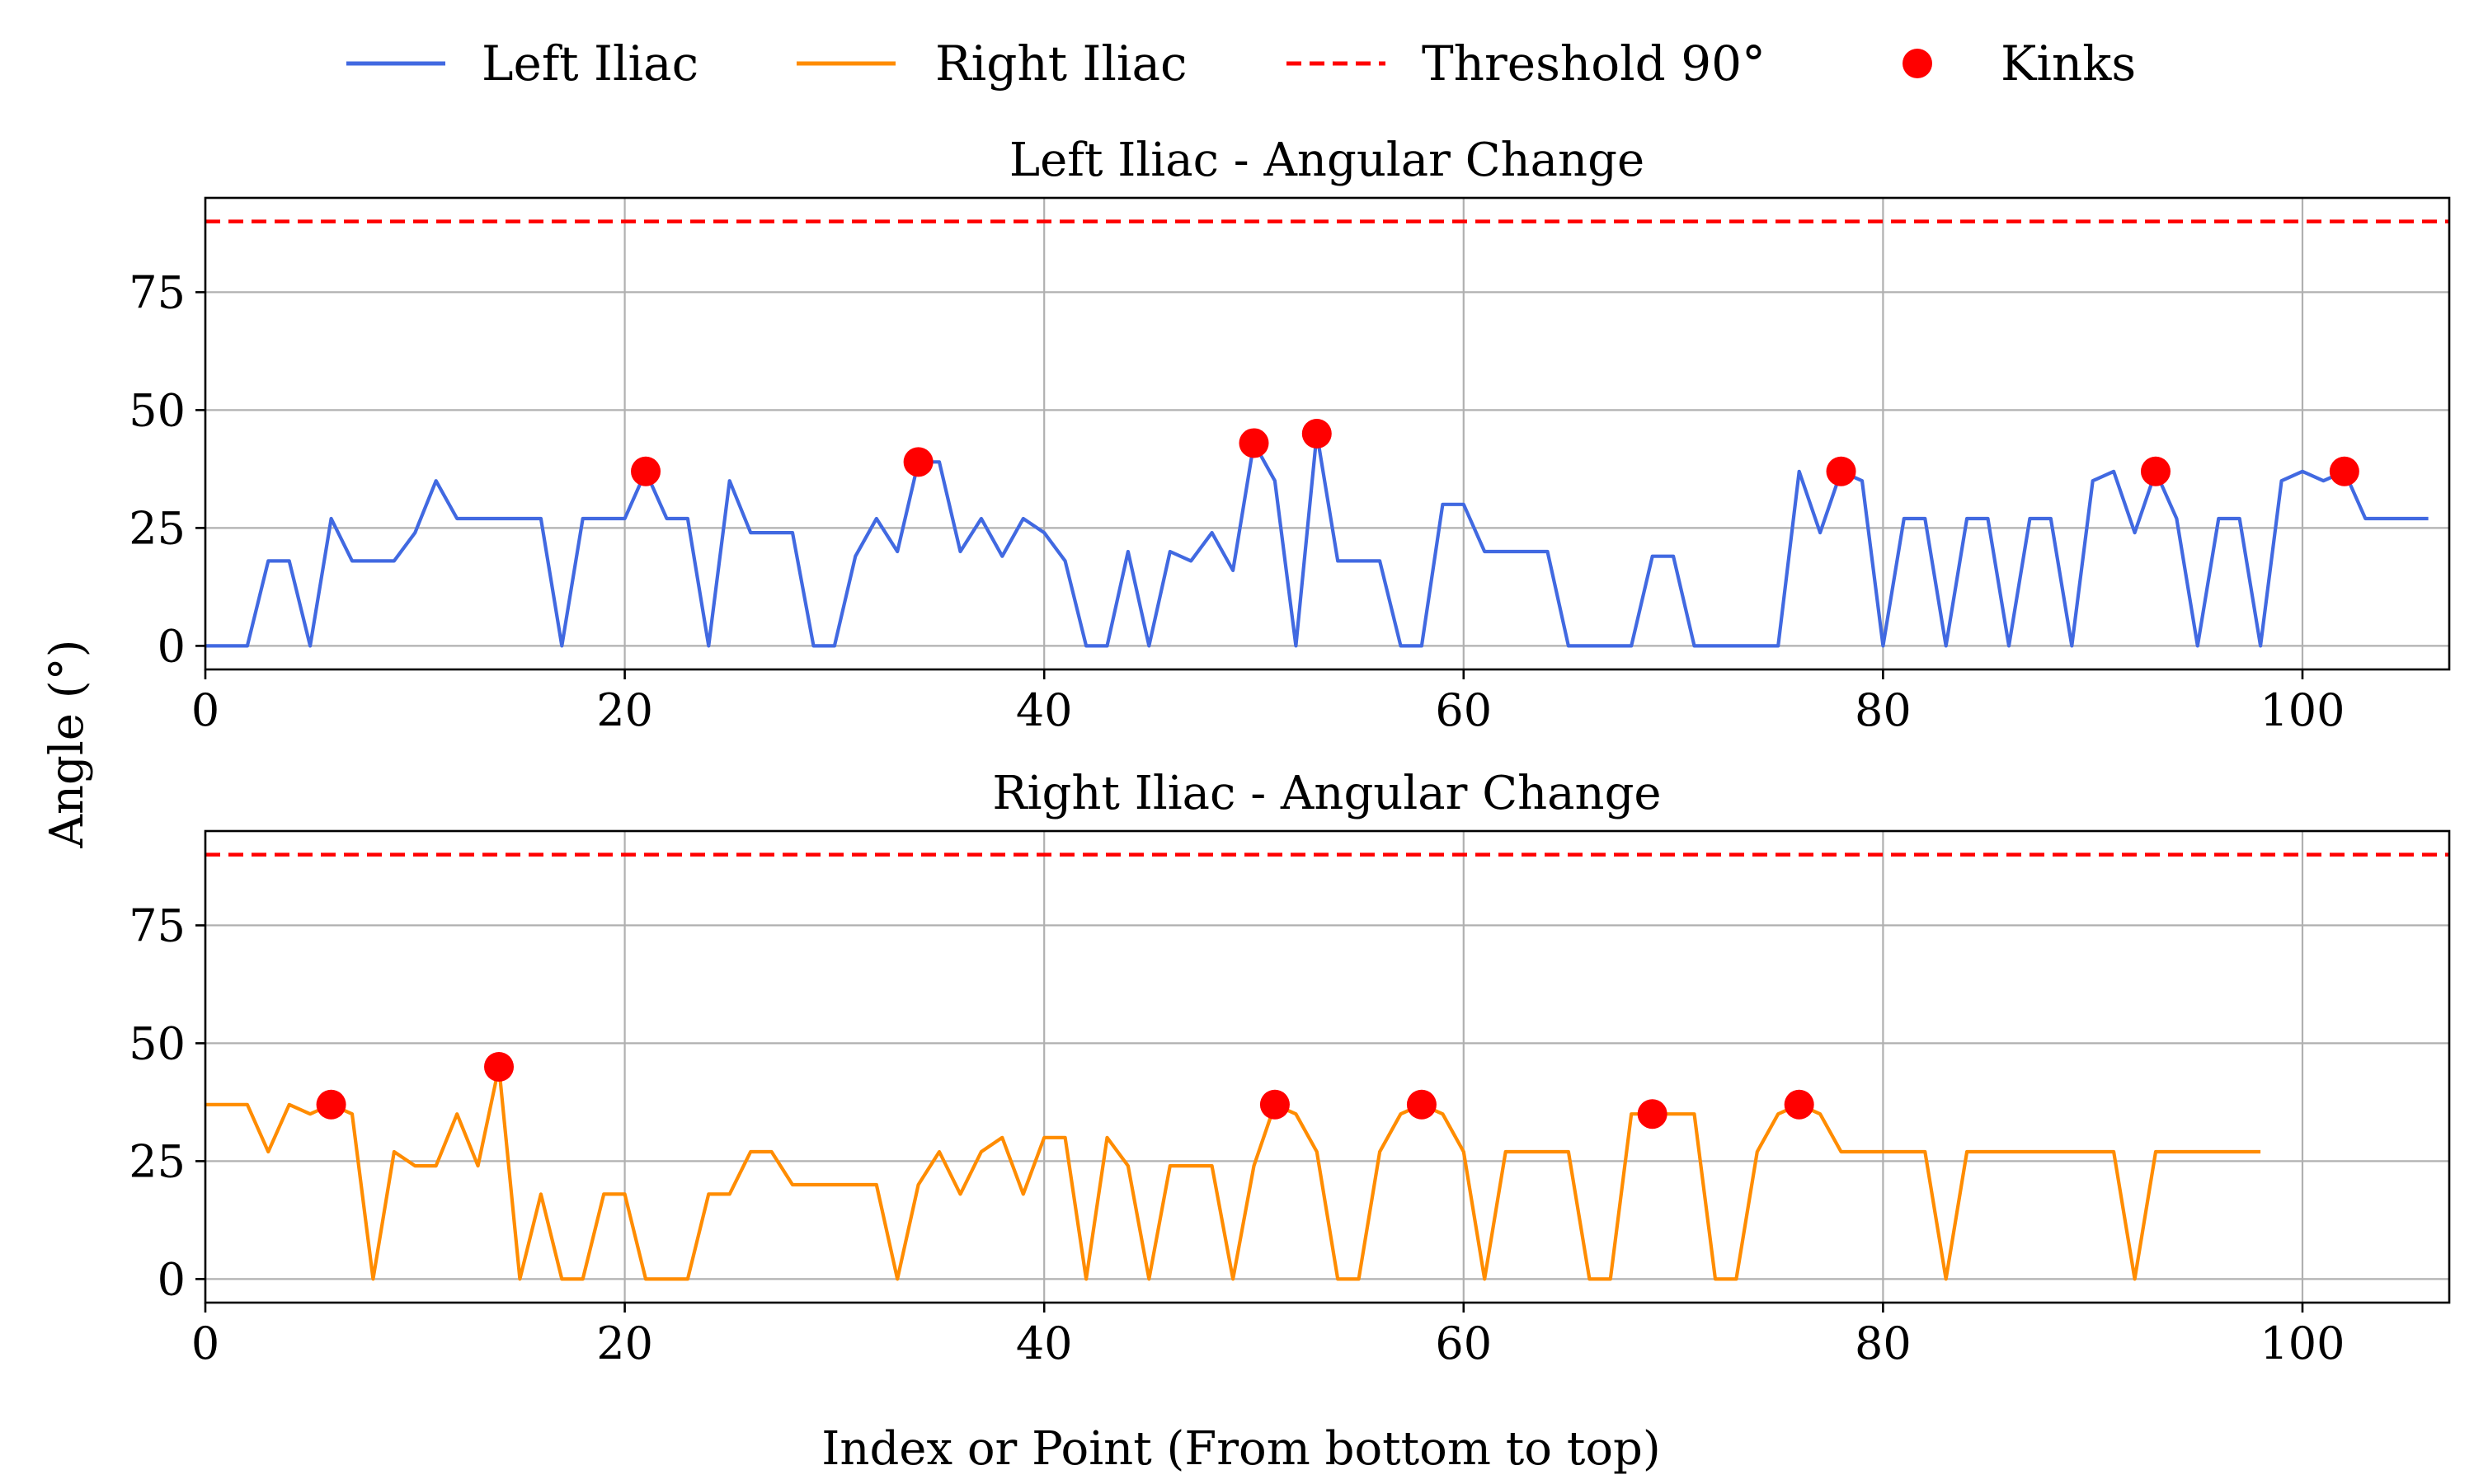  Describe the element at coordinates (1326, 160) in the screenshot. I see `panel-title-left: Left Iliac - Angular Change` at that location.